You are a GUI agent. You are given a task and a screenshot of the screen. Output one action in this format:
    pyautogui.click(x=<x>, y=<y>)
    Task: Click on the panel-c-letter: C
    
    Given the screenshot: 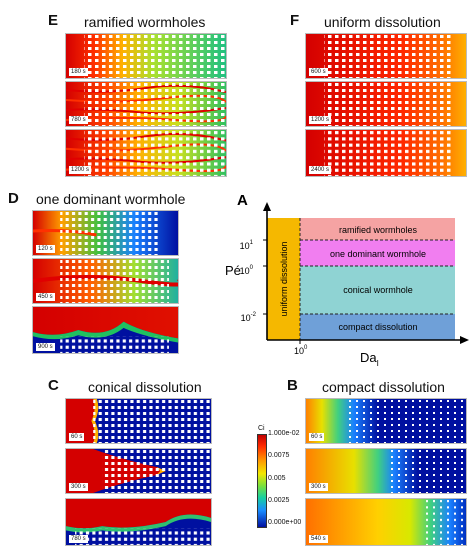 What is the action you would take?
    pyautogui.click(x=53, y=385)
    